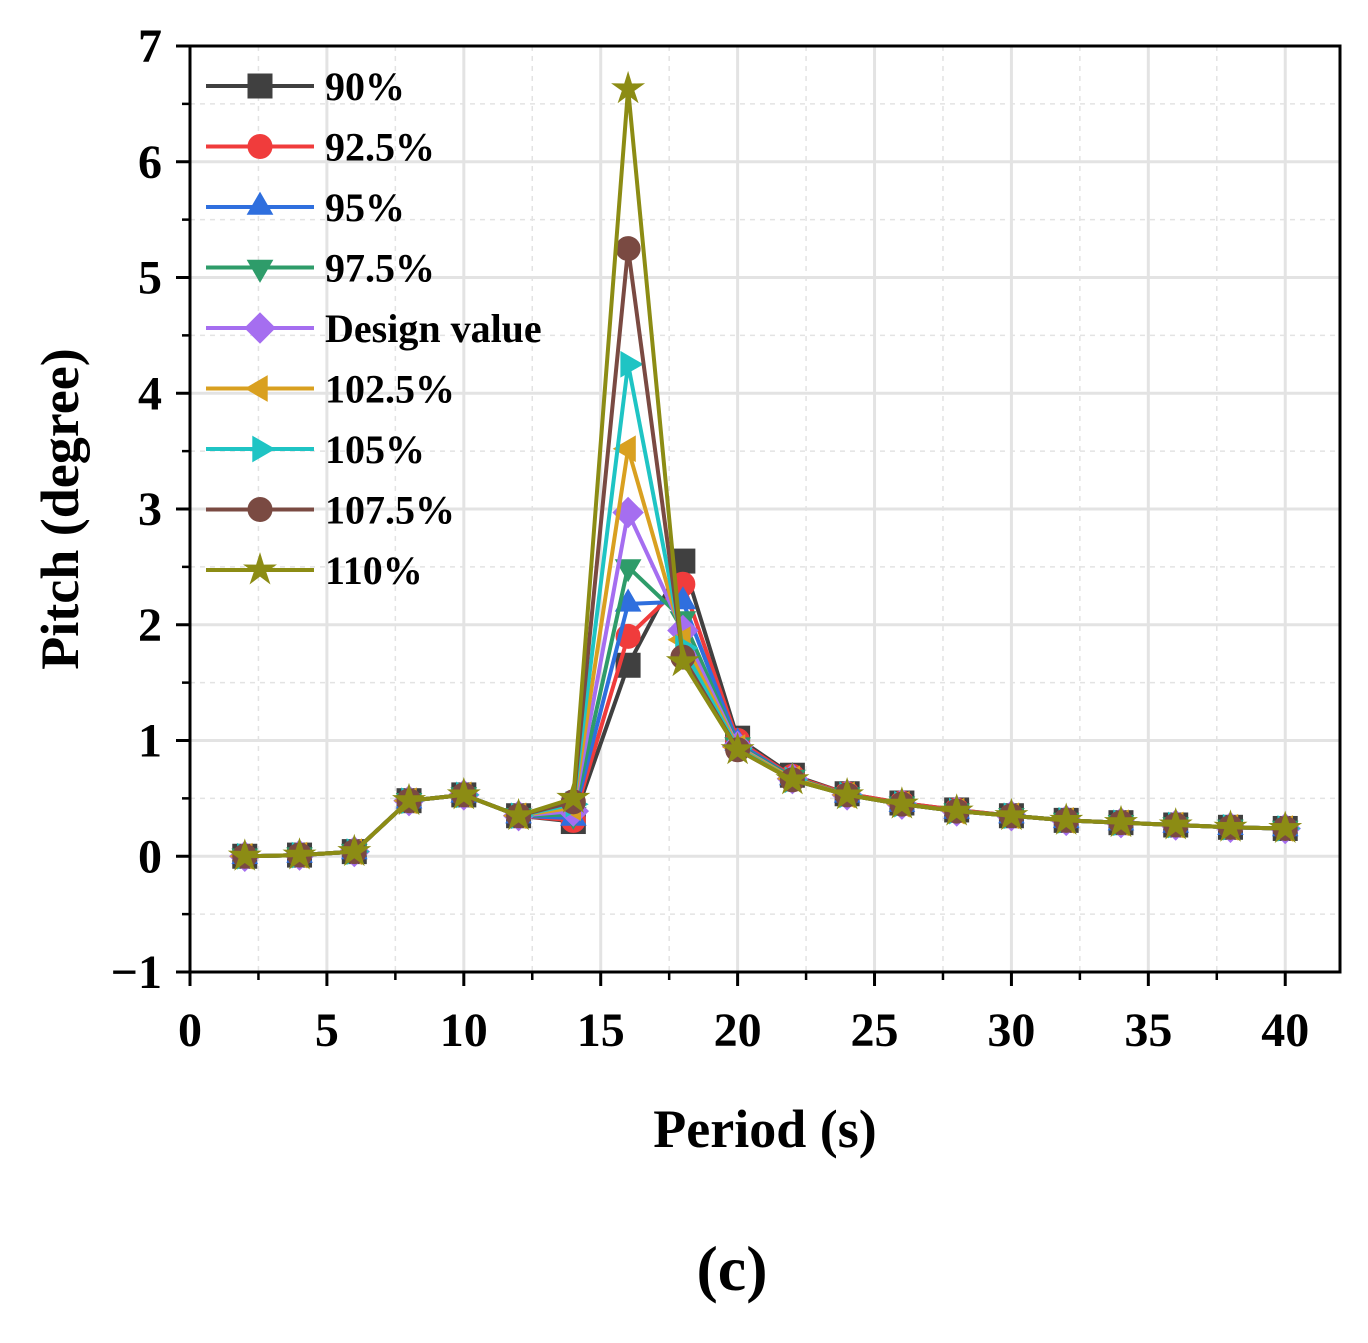  What do you see at coordinates (1285, 1030) in the screenshot?
I see `x-tick-label: 40` at bounding box center [1285, 1030].